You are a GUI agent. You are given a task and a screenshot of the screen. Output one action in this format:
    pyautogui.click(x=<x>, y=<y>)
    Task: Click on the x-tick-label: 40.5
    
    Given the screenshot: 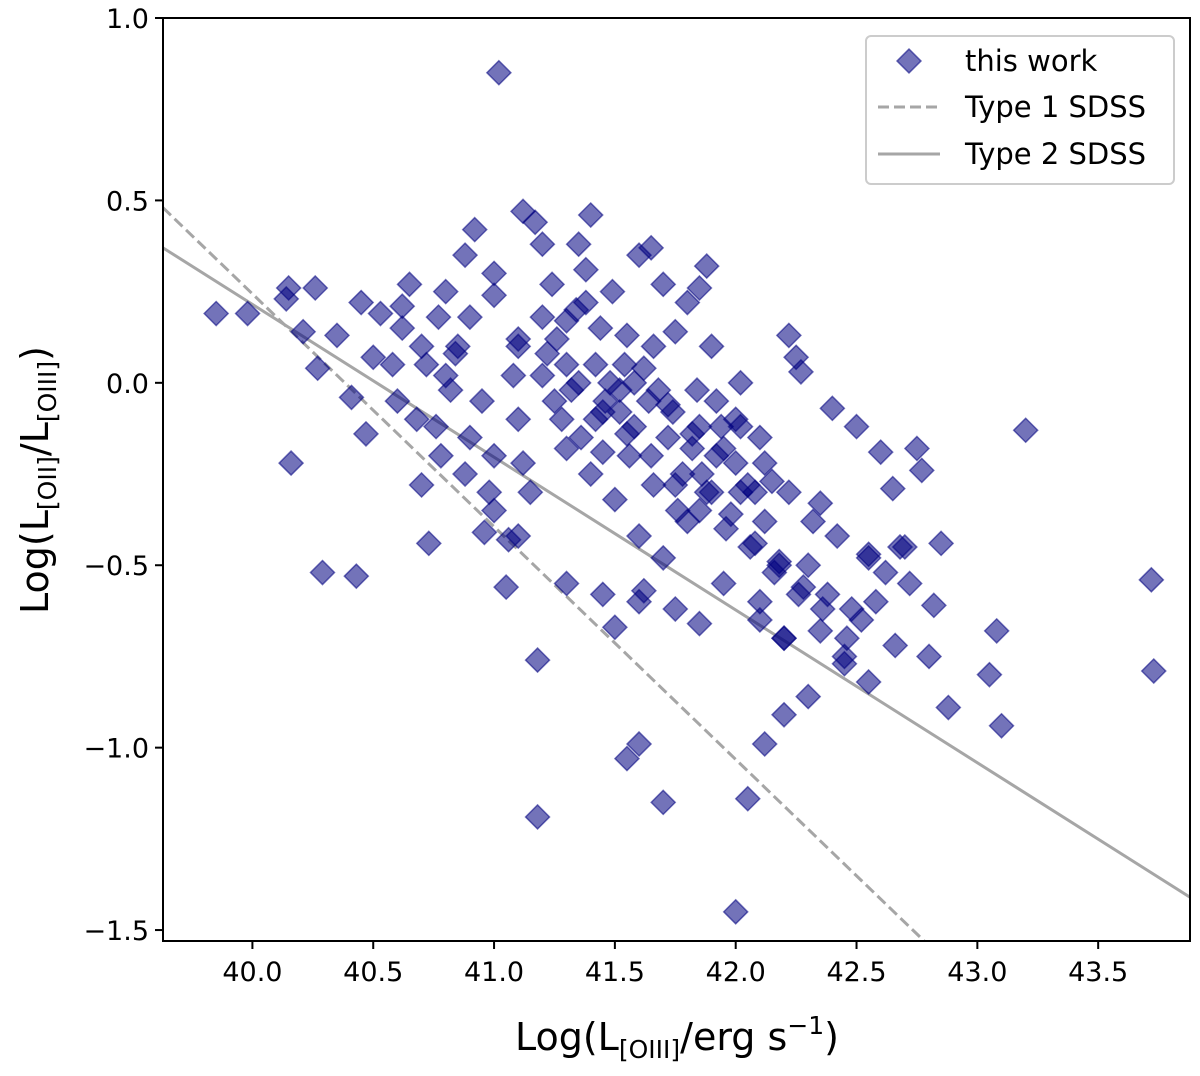 What is the action you would take?
    pyautogui.click(x=373, y=972)
    